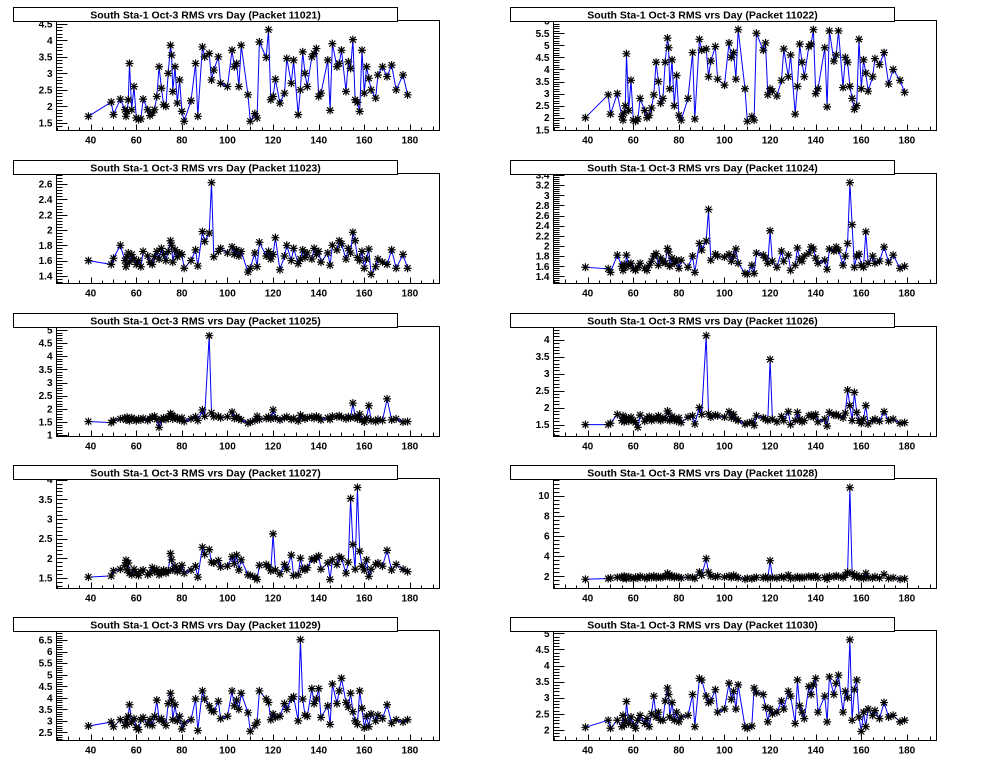 The image size is (996, 762). I want to click on series-line, so click(248, 686).